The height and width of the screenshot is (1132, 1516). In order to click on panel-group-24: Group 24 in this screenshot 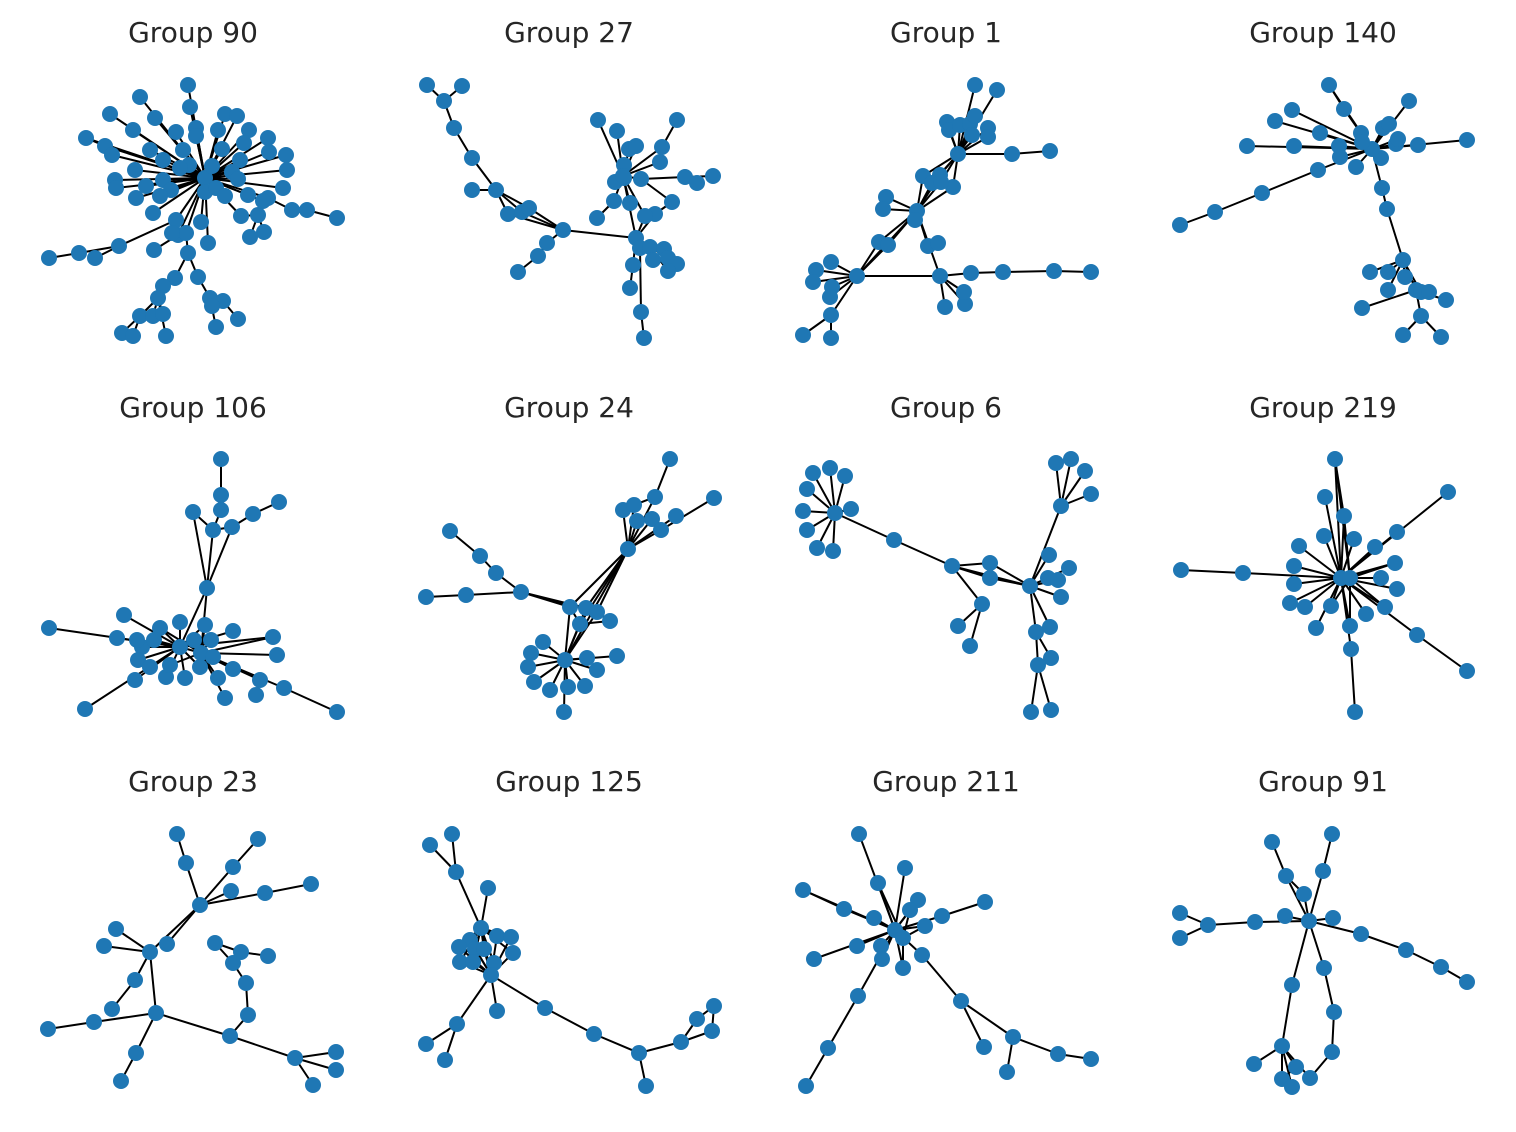, I will do `click(570, 555)`.